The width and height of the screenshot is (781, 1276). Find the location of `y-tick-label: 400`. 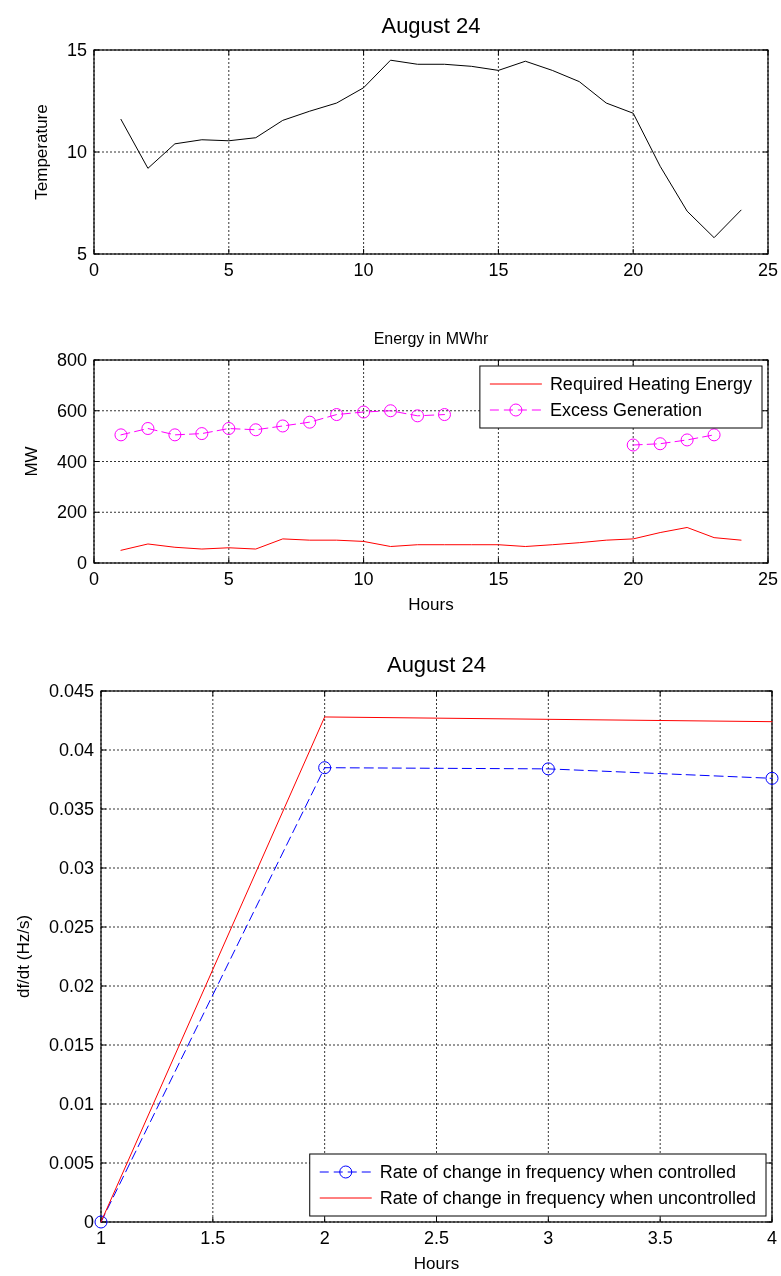

y-tick-label: 400 is located at coordinates (71, 461).